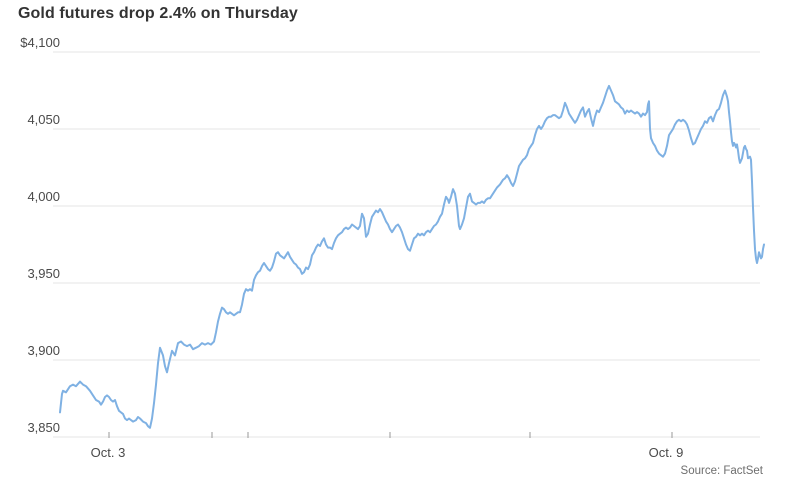 This screenshot has height=488, width=785. What do you see at coordinates (108, 452) in the screenshot?
I see `x-axis-label: Oct. 3` at bounding box center [108, 452].